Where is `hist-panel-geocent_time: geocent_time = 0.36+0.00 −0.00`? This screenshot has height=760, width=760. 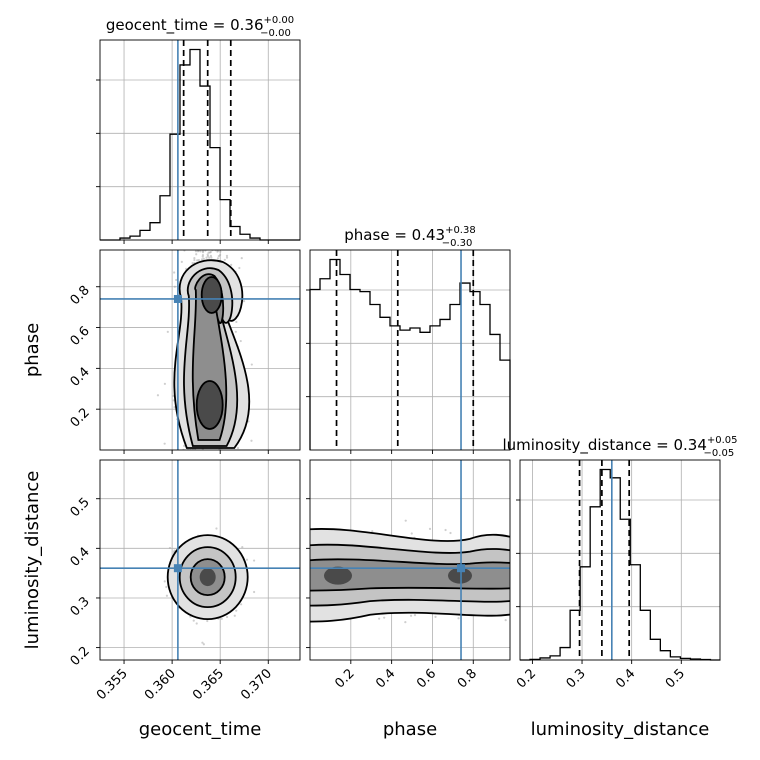
hist-panel-geocent_time: geocent_time = 0.36+0.00 −0.00 is located at coordinates (198, 129).